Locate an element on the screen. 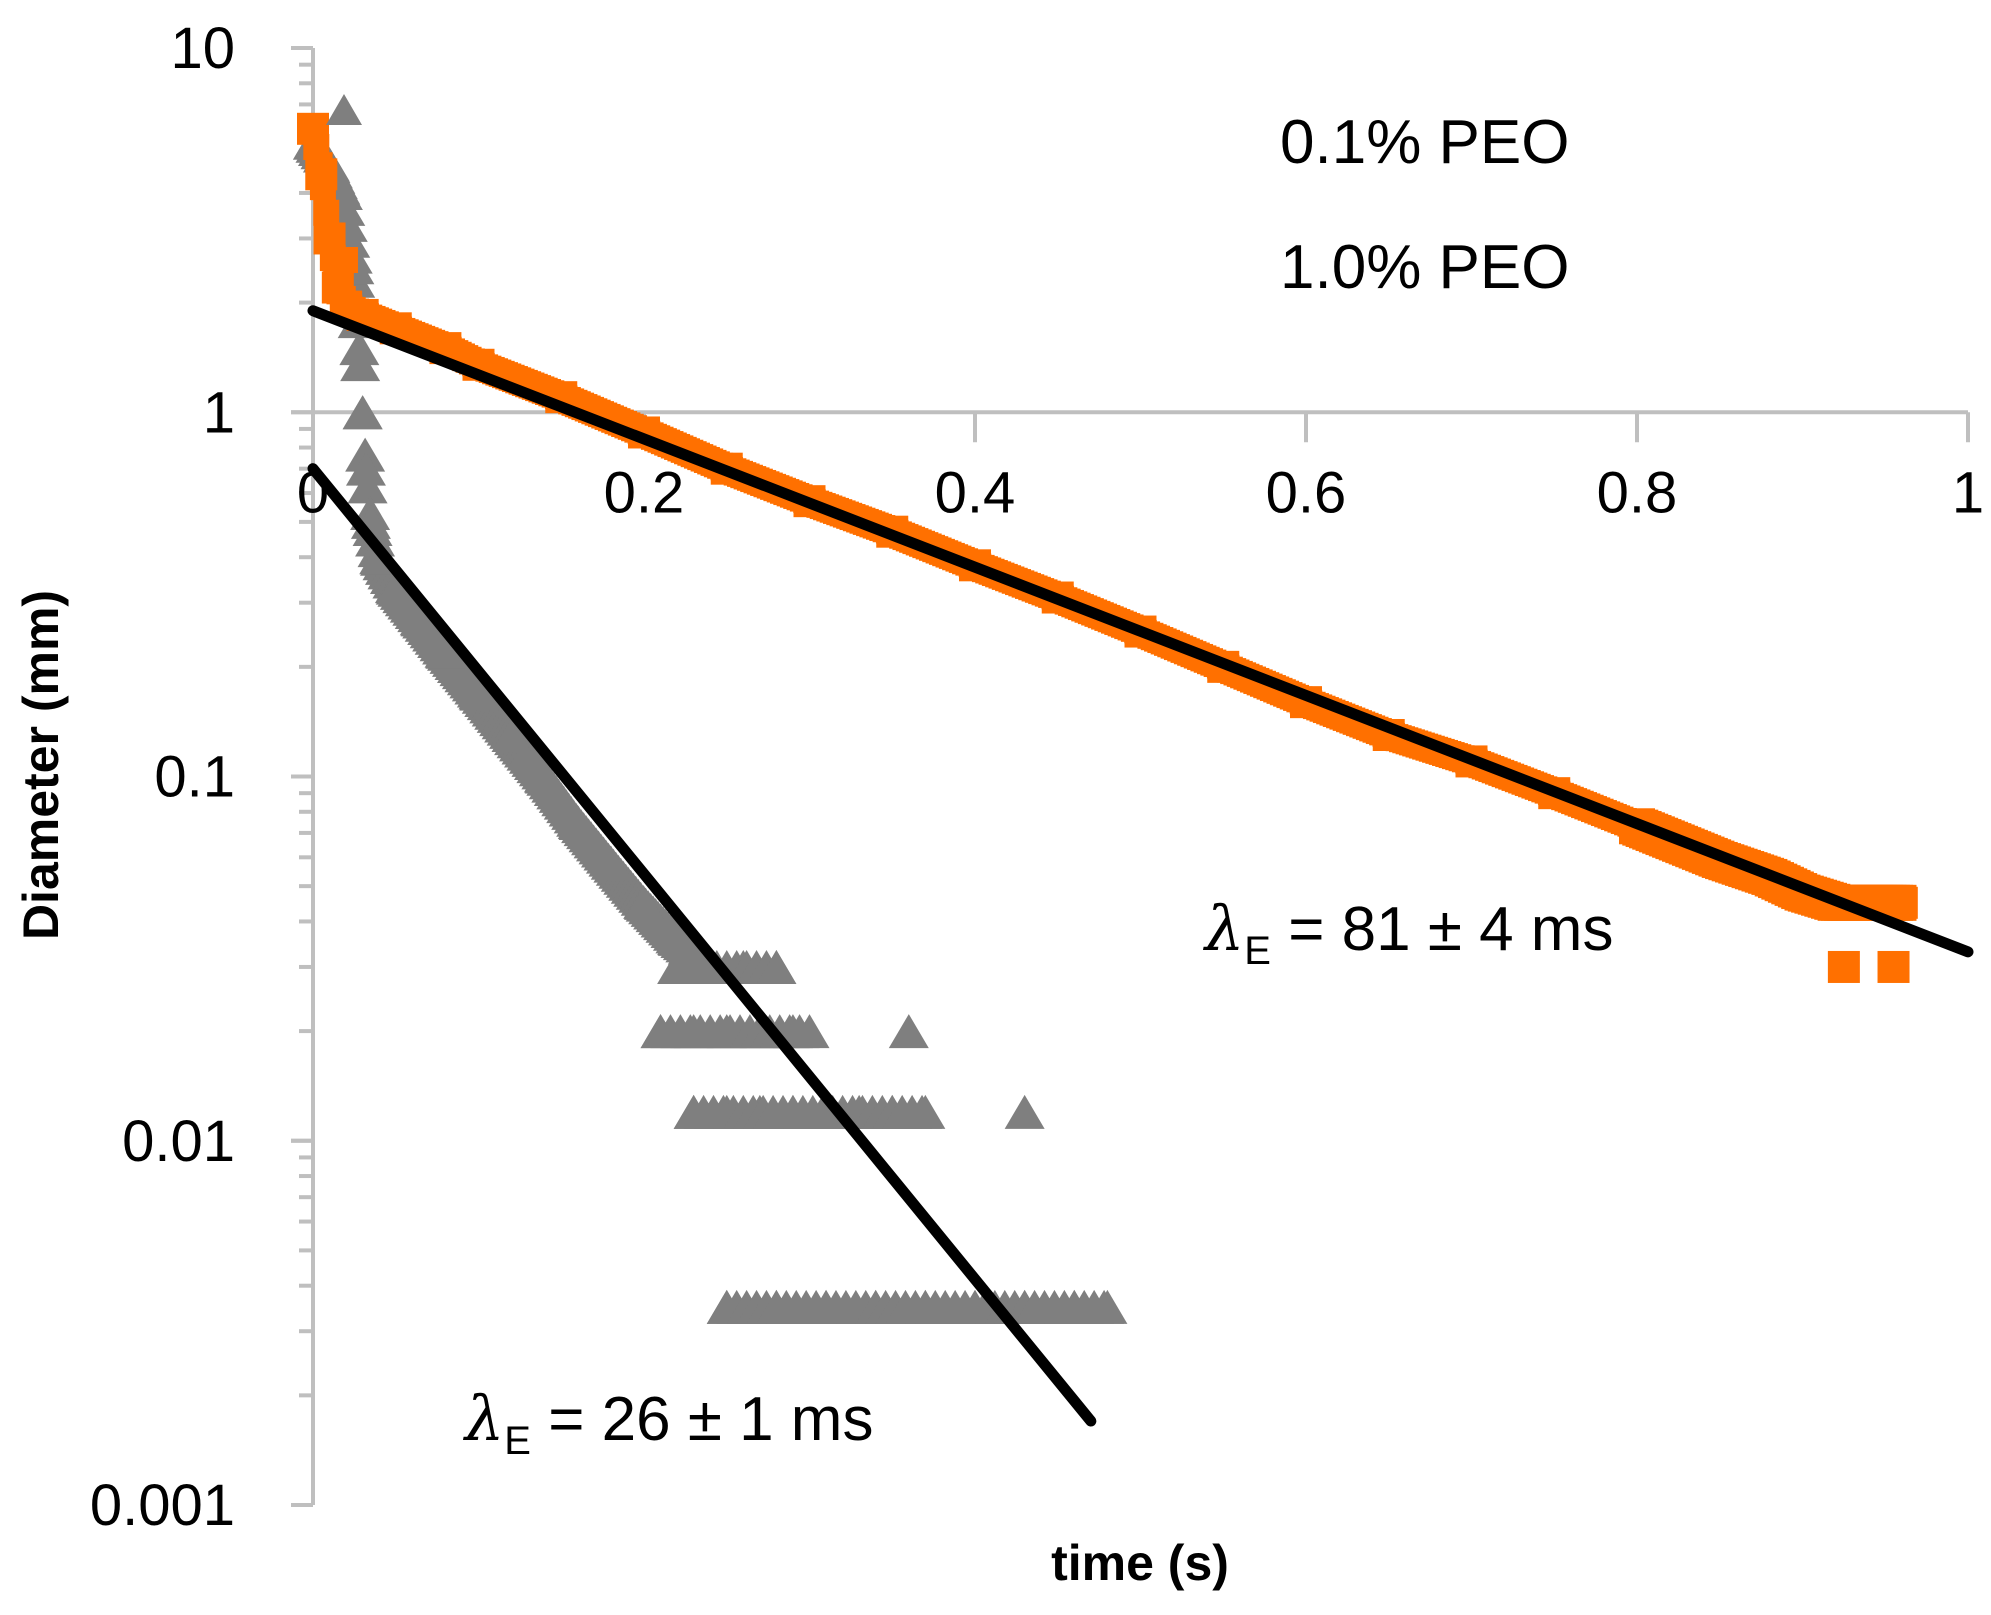 The height and width of the screenshot is (1615, 1991). legend: 0.1% PEO 1.0% PEO is located at coordinates (947, 198).